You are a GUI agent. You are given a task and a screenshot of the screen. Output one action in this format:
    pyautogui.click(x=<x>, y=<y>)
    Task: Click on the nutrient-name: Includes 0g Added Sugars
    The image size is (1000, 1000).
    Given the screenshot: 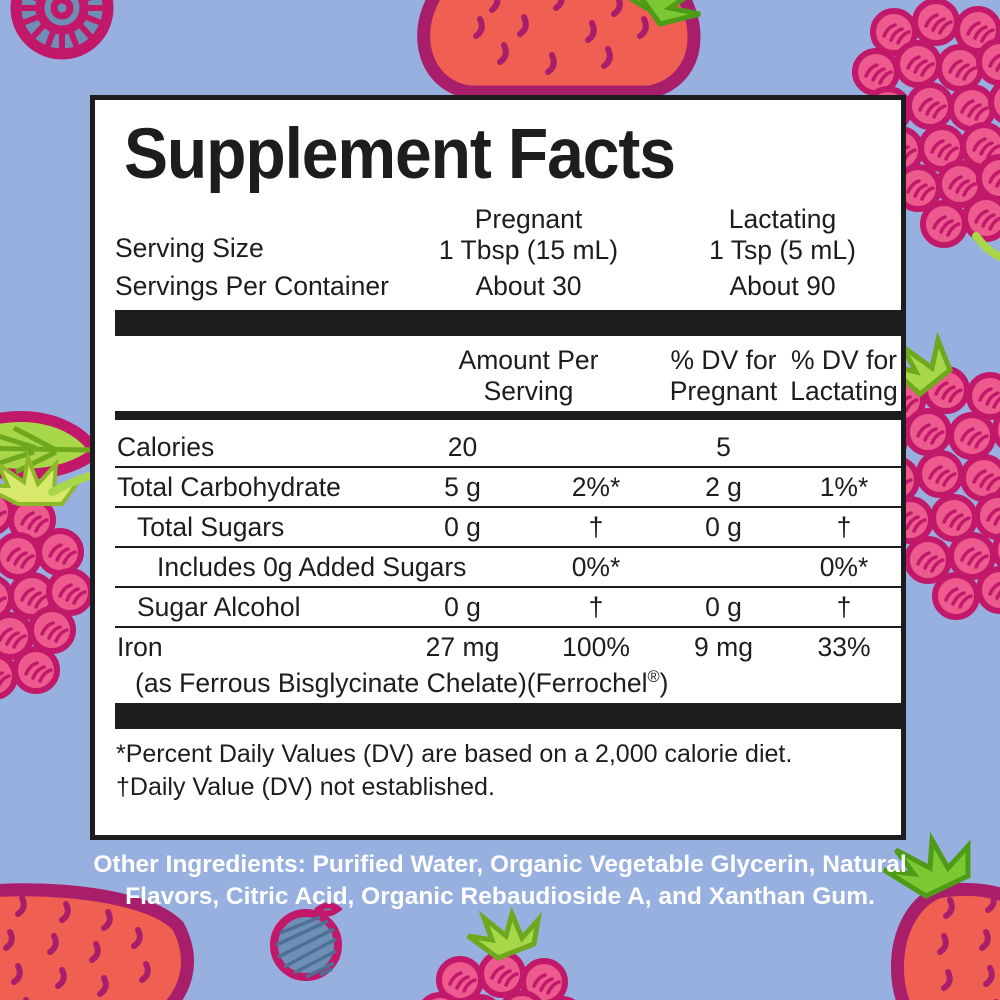 What is the action you would take?
    pyautogui.click(x=290, y=568)
    